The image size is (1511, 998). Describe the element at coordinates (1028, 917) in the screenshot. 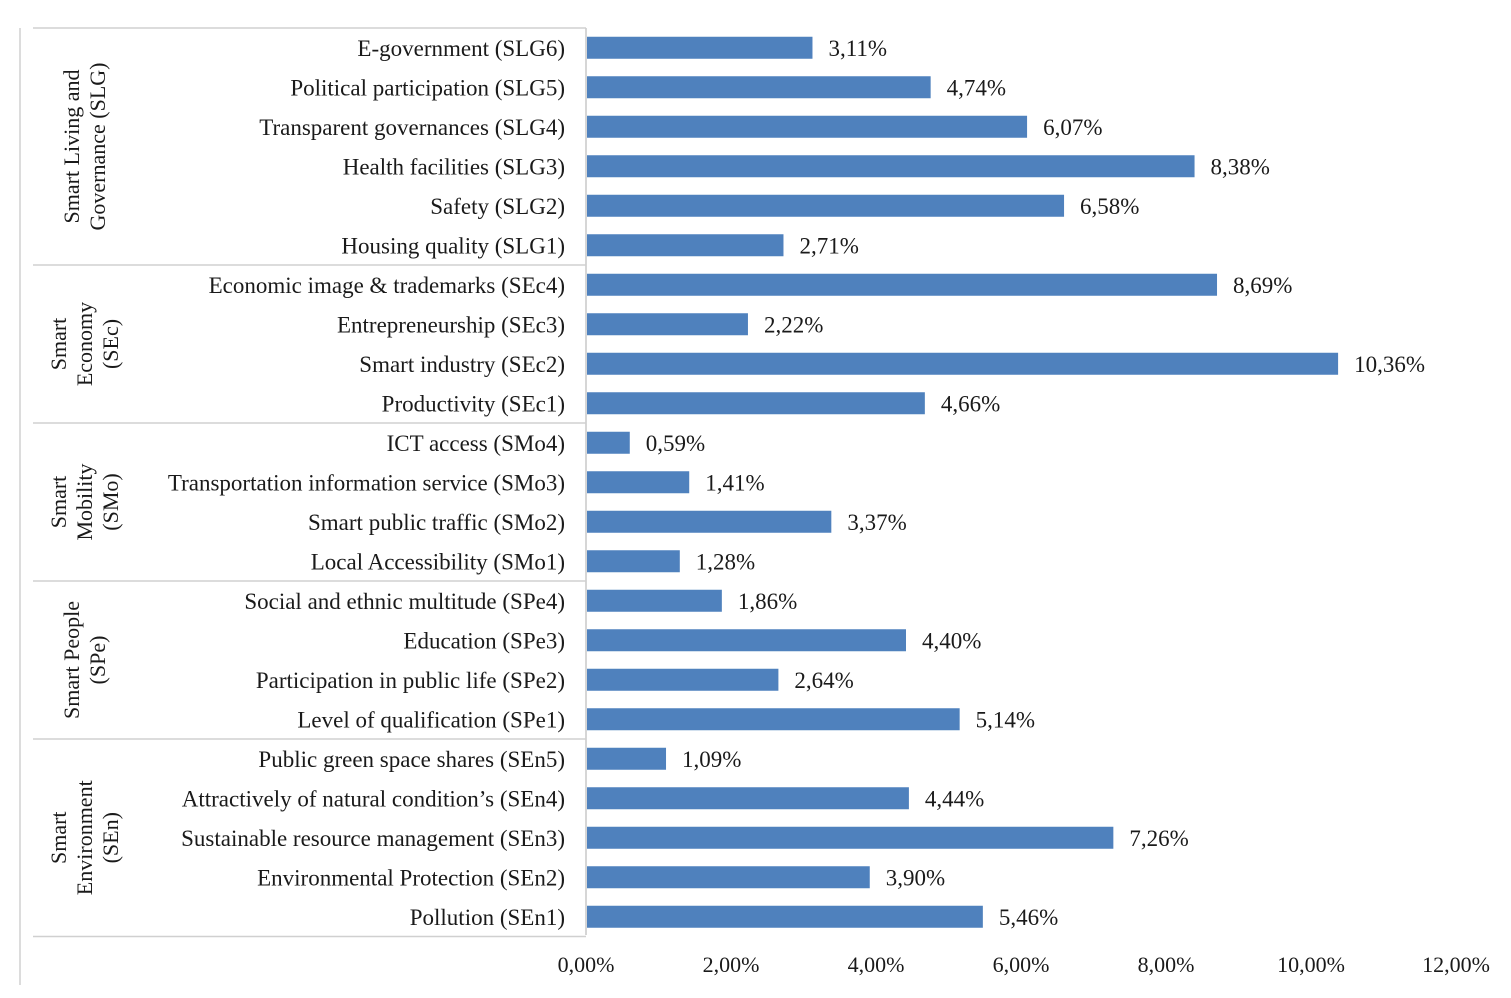

I see `data-label: 5,46%` at that location.